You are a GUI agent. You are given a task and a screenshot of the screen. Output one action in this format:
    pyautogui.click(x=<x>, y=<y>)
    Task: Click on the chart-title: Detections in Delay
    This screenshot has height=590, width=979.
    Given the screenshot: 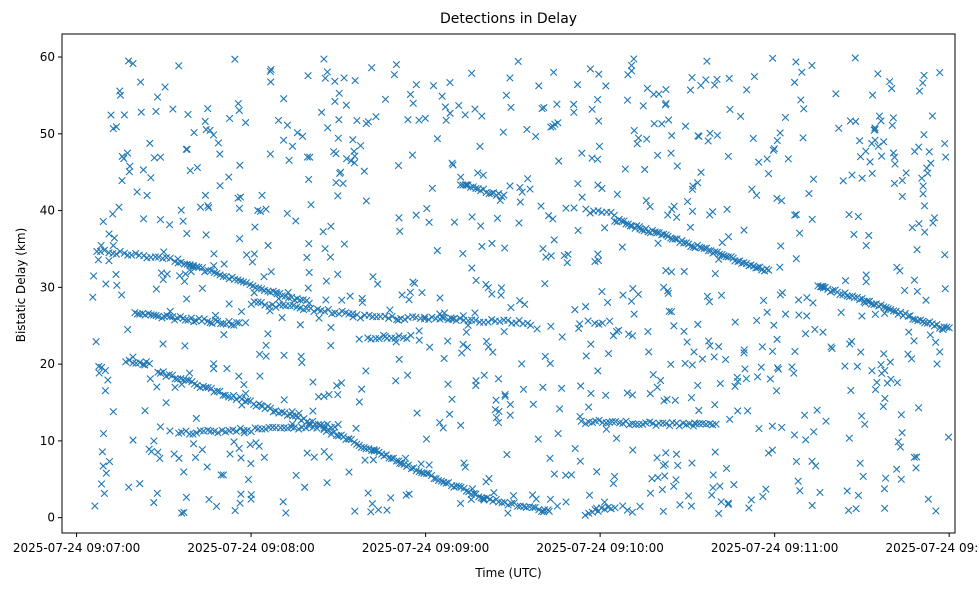 What is the action you would take?
    pyautogui.click(x=508, y=19)
    